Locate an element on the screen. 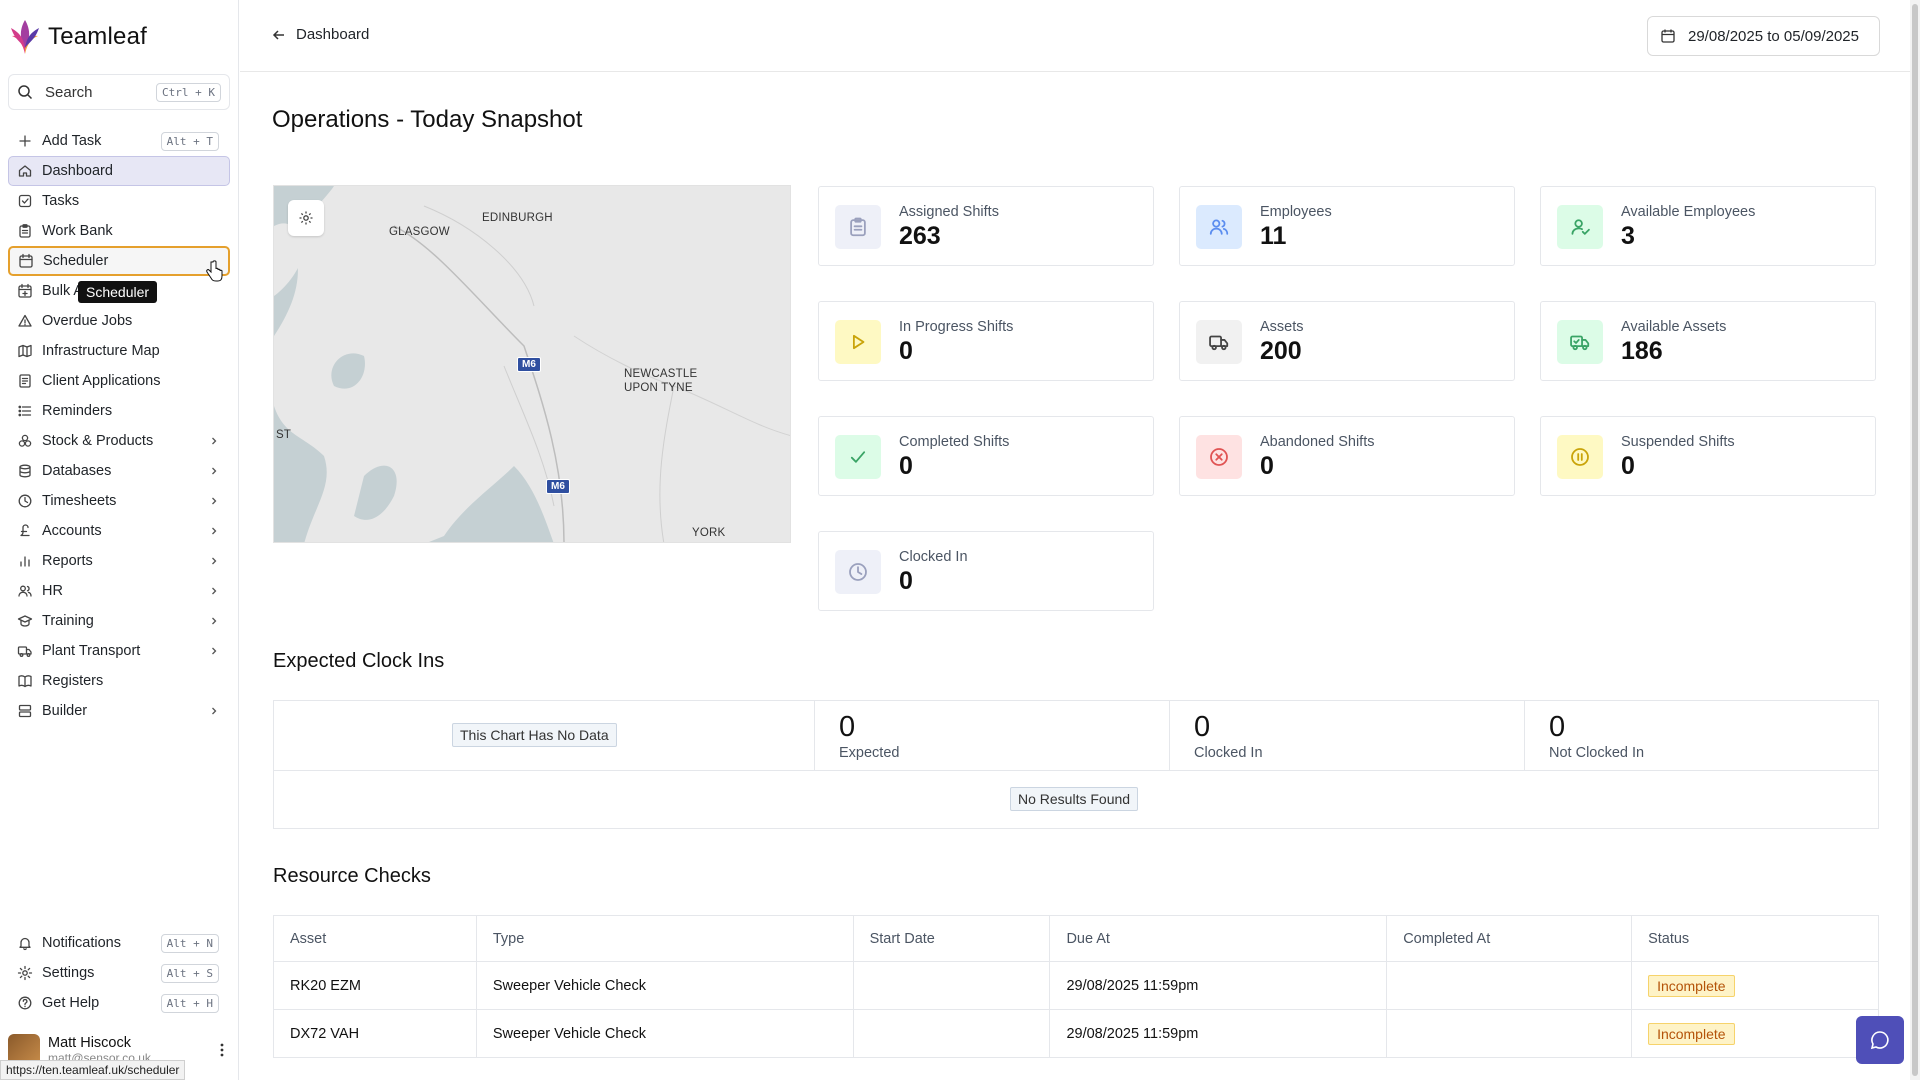 The width and height of the screenshot is (1920, 1080). stat-value: 3 is located at coordinates (1628, 236).